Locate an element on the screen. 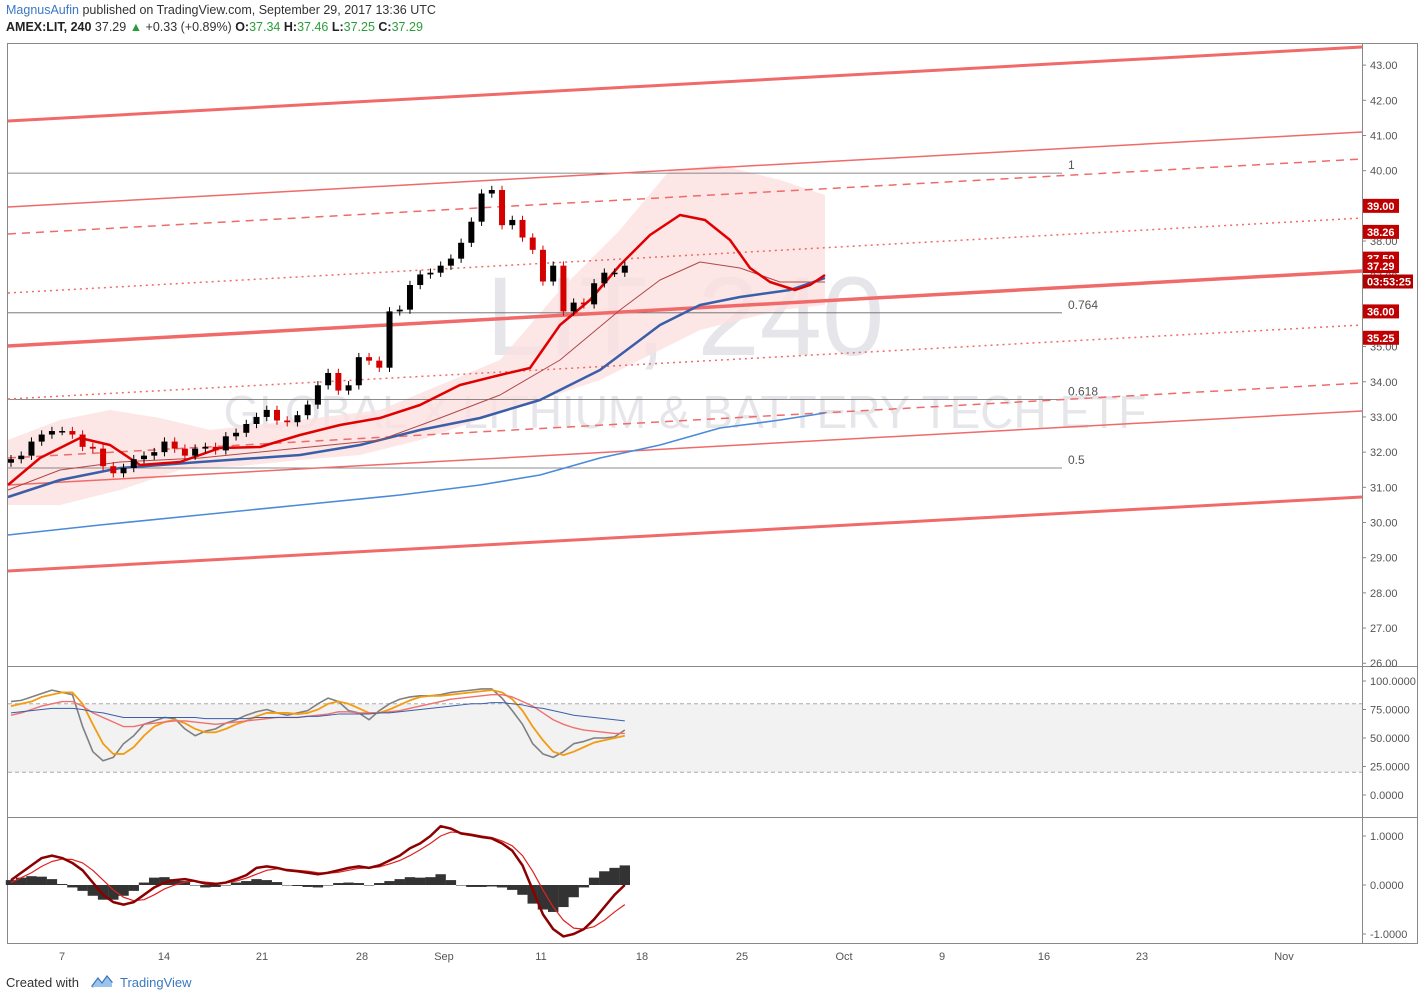  tradingview-brand-link: TradingView is located at coordinates (156, 982).